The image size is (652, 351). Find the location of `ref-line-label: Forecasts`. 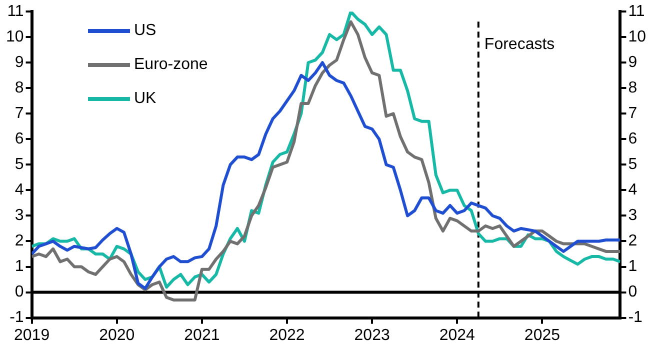

ref-line-label: Forecasts is located at coordinates (519, 45).